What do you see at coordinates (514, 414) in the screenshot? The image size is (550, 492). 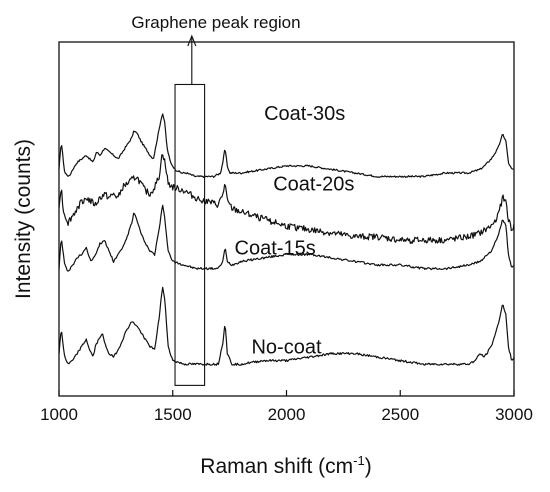 I see `x-tick-label-3000: 3000` at bounding box center [514, 414].